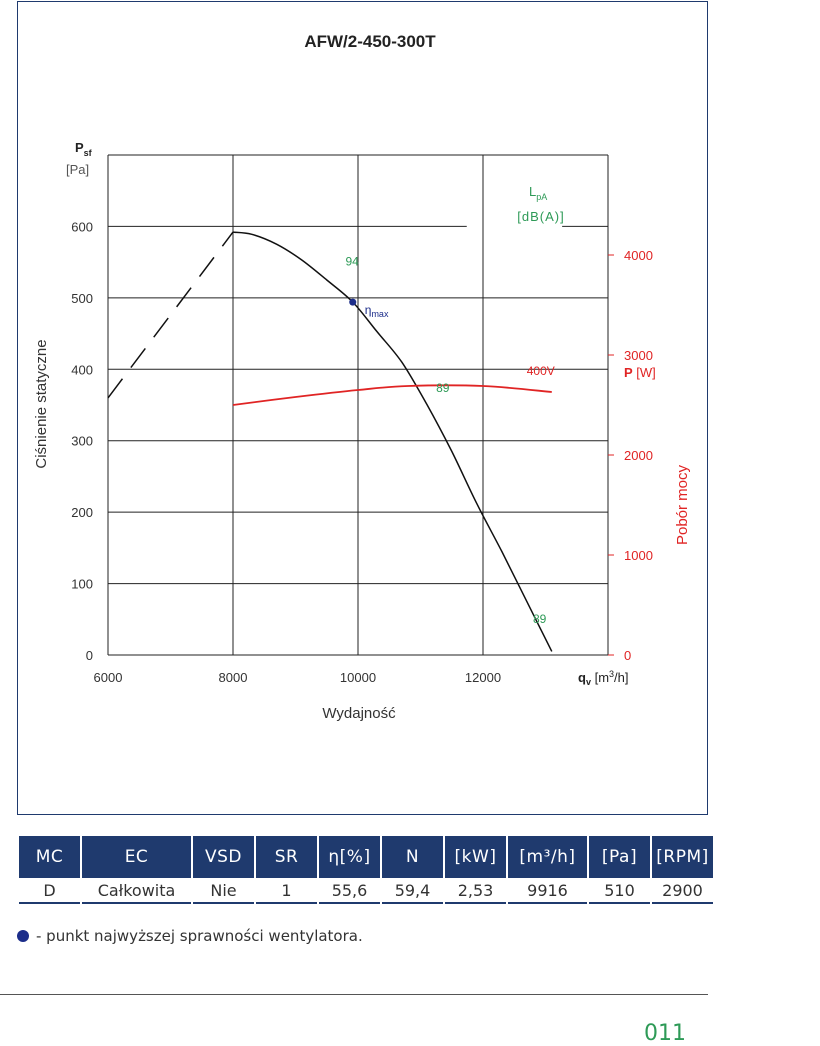  What do you see at coordinates (77, 169) in the screenshot?
I see `y-axis-unit: [Pa]` at bounding box center [77, 169].